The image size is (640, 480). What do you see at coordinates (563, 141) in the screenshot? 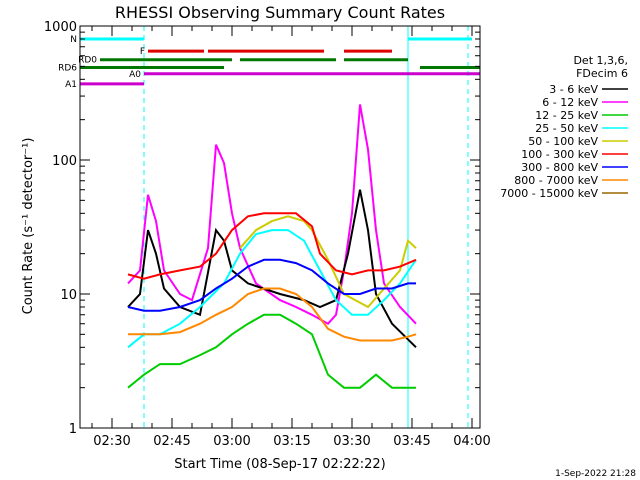
I see `legend-label: 50 - 100 keV` at bounding box center [563, 141].